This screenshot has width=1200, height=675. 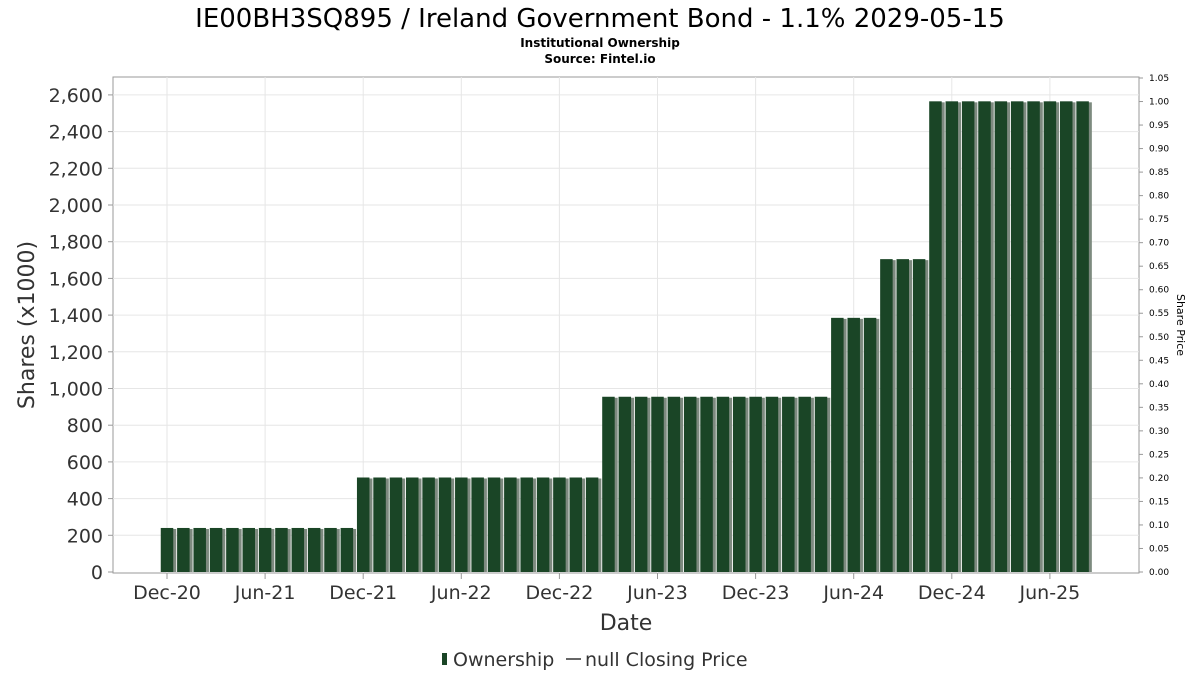 What do you see at coordinates (1159, 361) in the screenshot?
I see `y2-tick-label: 0.45` at bounding box center [1159, 361].